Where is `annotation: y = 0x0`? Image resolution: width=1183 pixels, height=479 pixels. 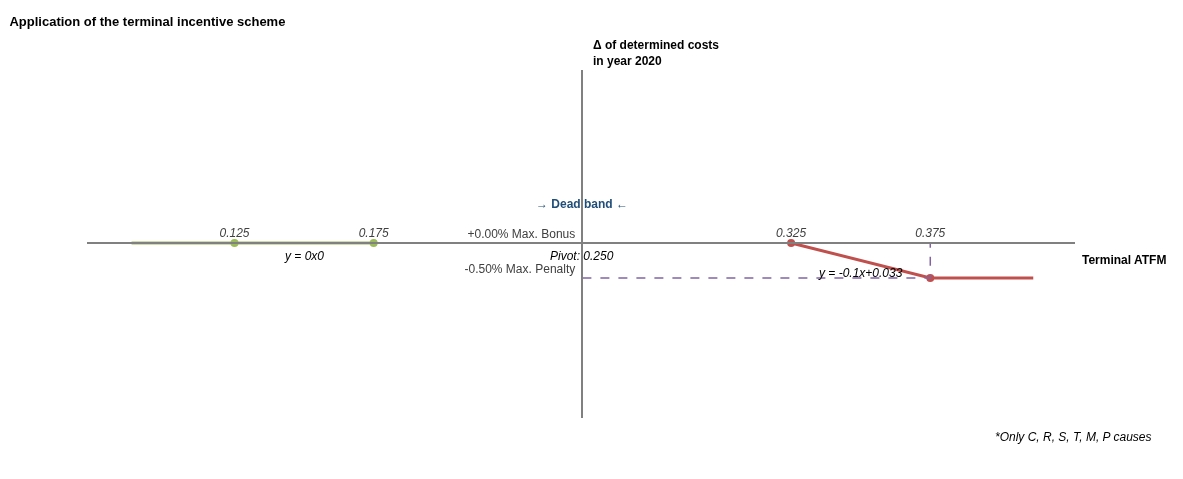 annotation: y = 0x0 is located at coordinates (304, 256).